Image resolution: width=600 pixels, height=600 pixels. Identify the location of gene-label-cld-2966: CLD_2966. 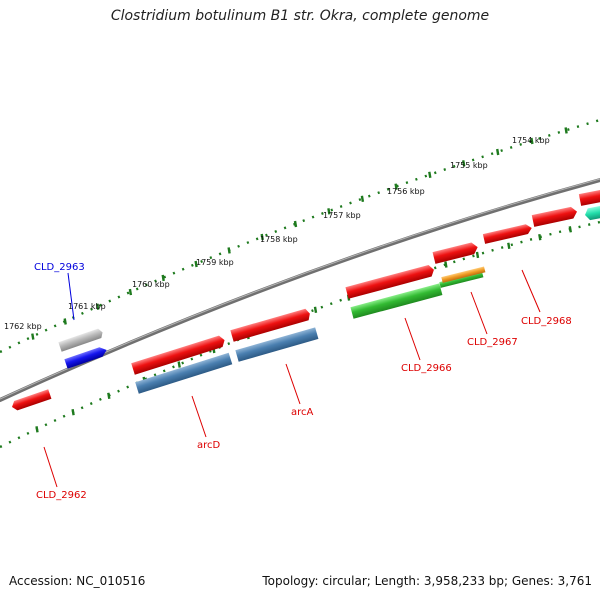
(426, 368).